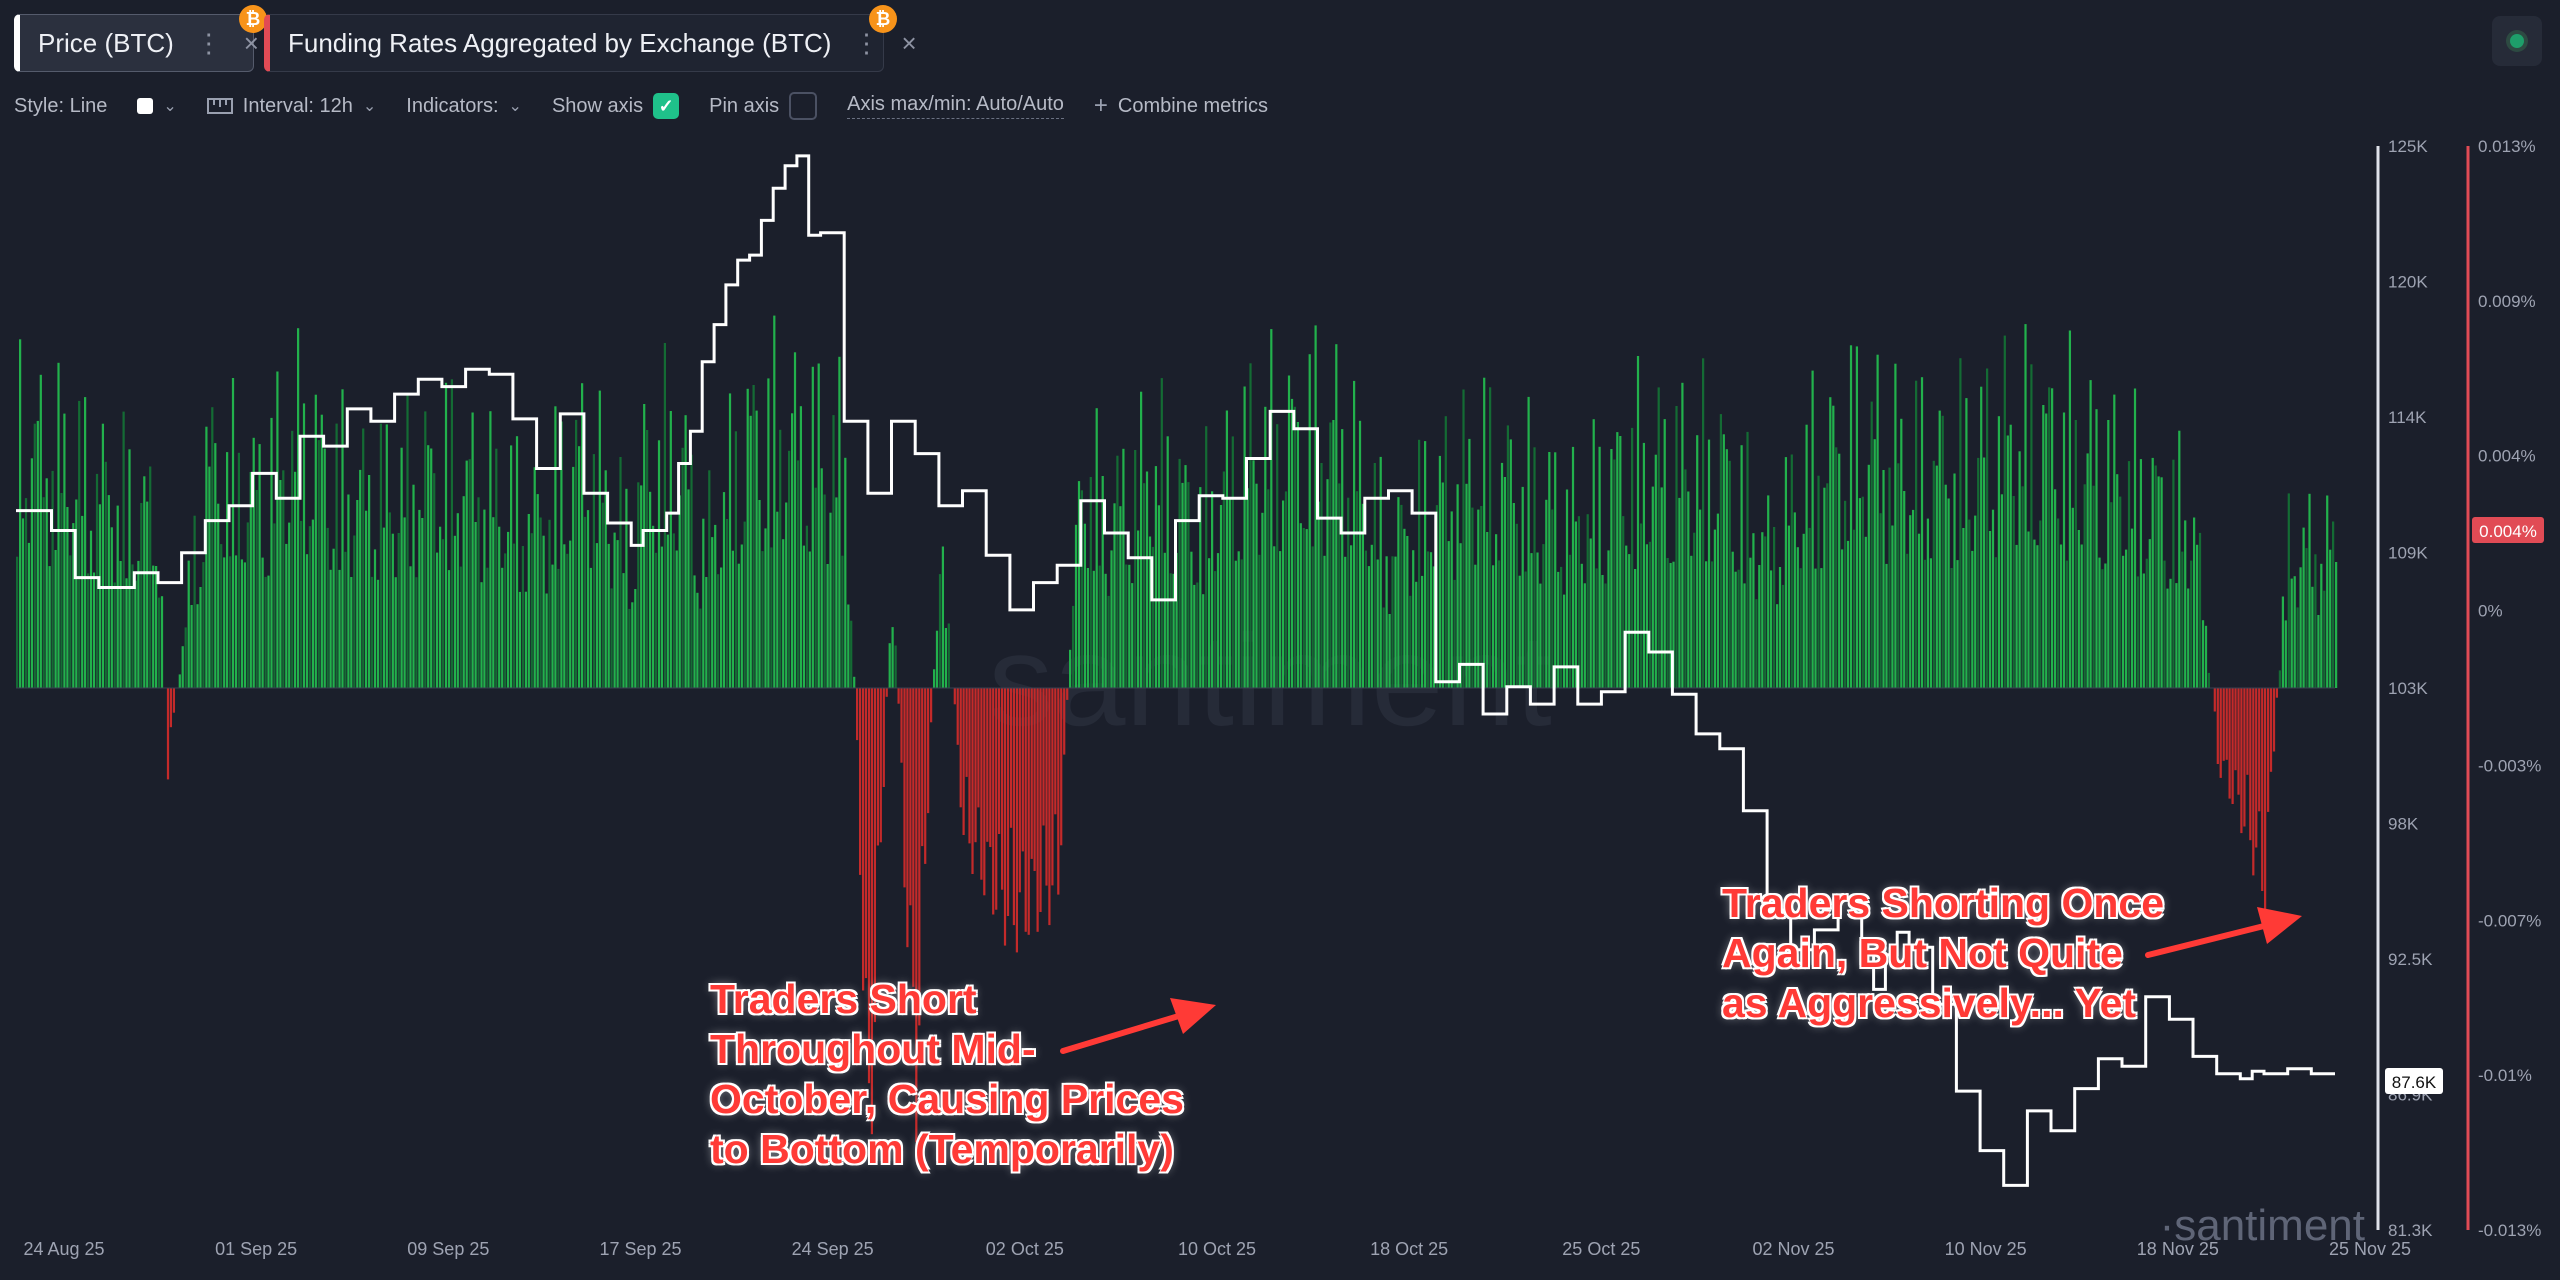  What do you see at coordinates (1181, 106) in the screenshot?
I see `combine-metrics-button: + Combine metrics` at bounding box center [1181, 106].